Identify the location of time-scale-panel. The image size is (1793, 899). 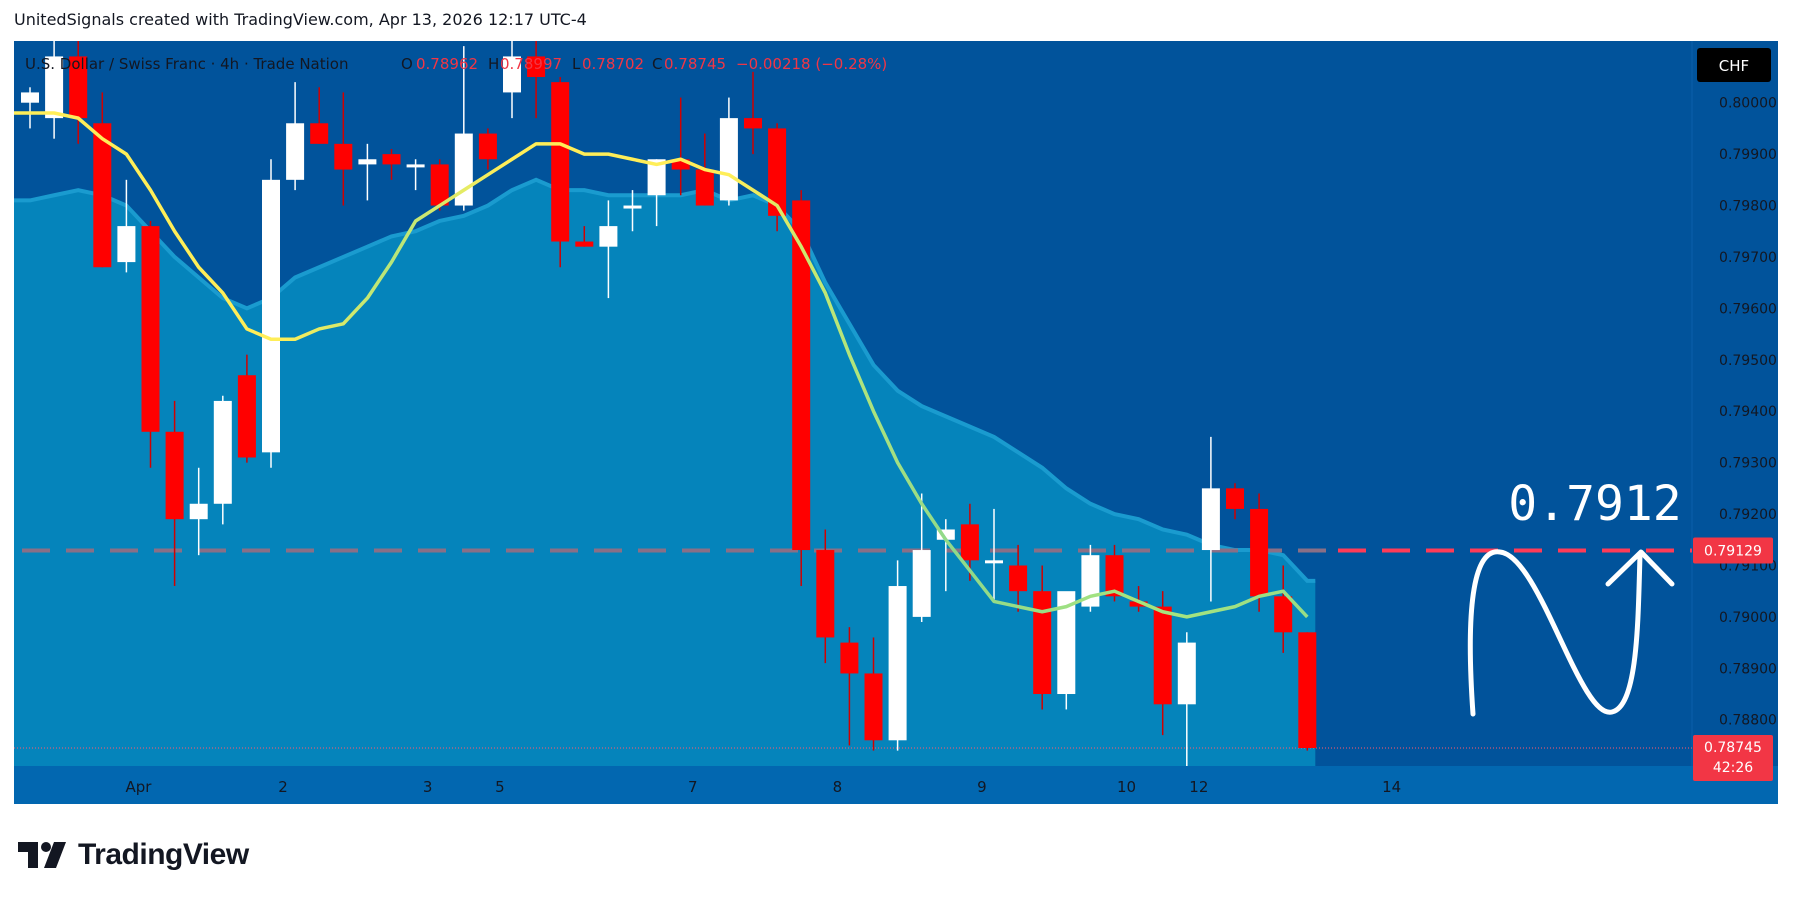
(896, 785).